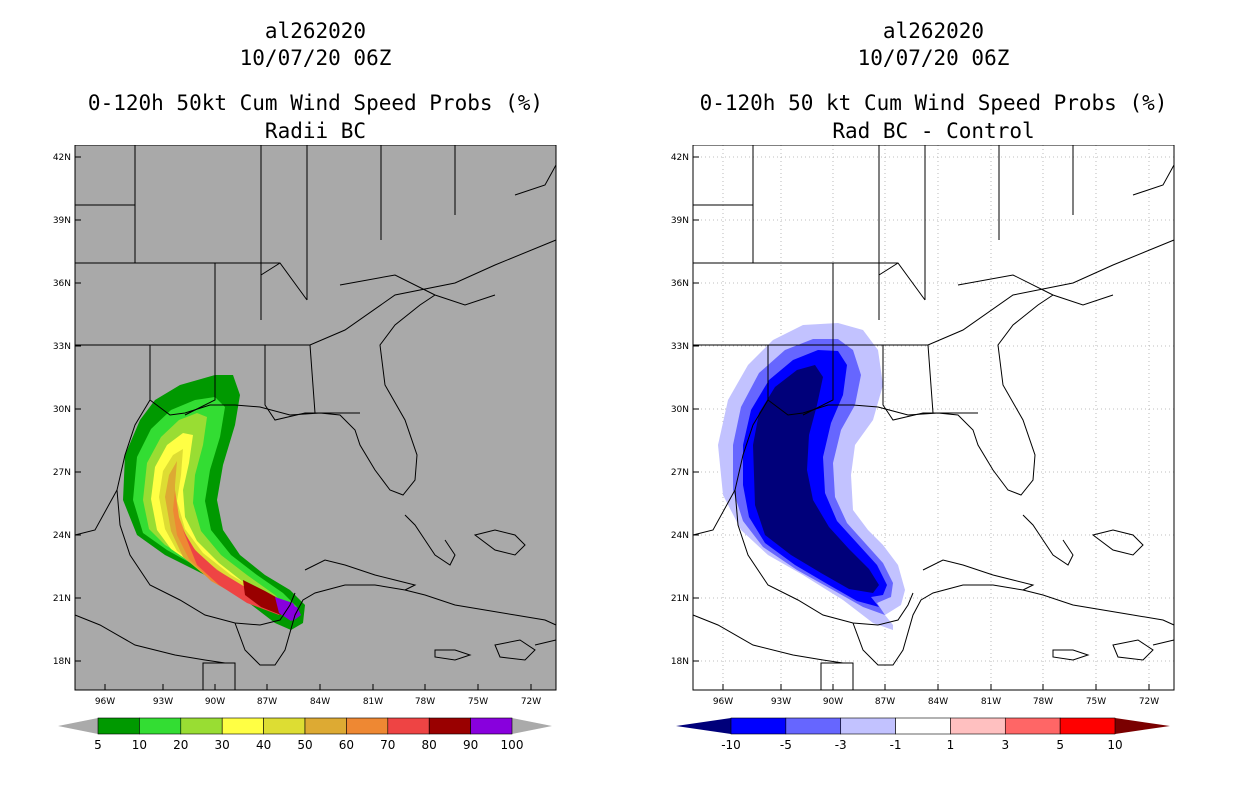 The image size is (1236, 800). I want to click on right-product-title: 0-120h 50 kt Cum Wind Speed Probs (%), so click(933, 103).